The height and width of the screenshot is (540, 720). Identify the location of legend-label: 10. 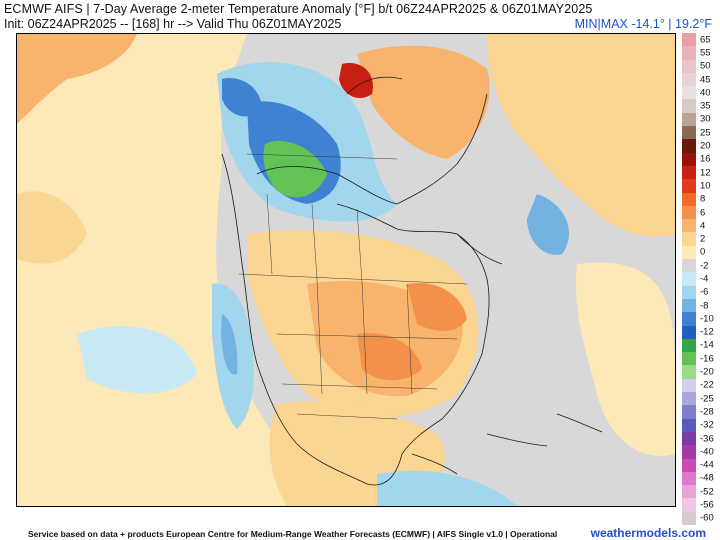
(705, 186).